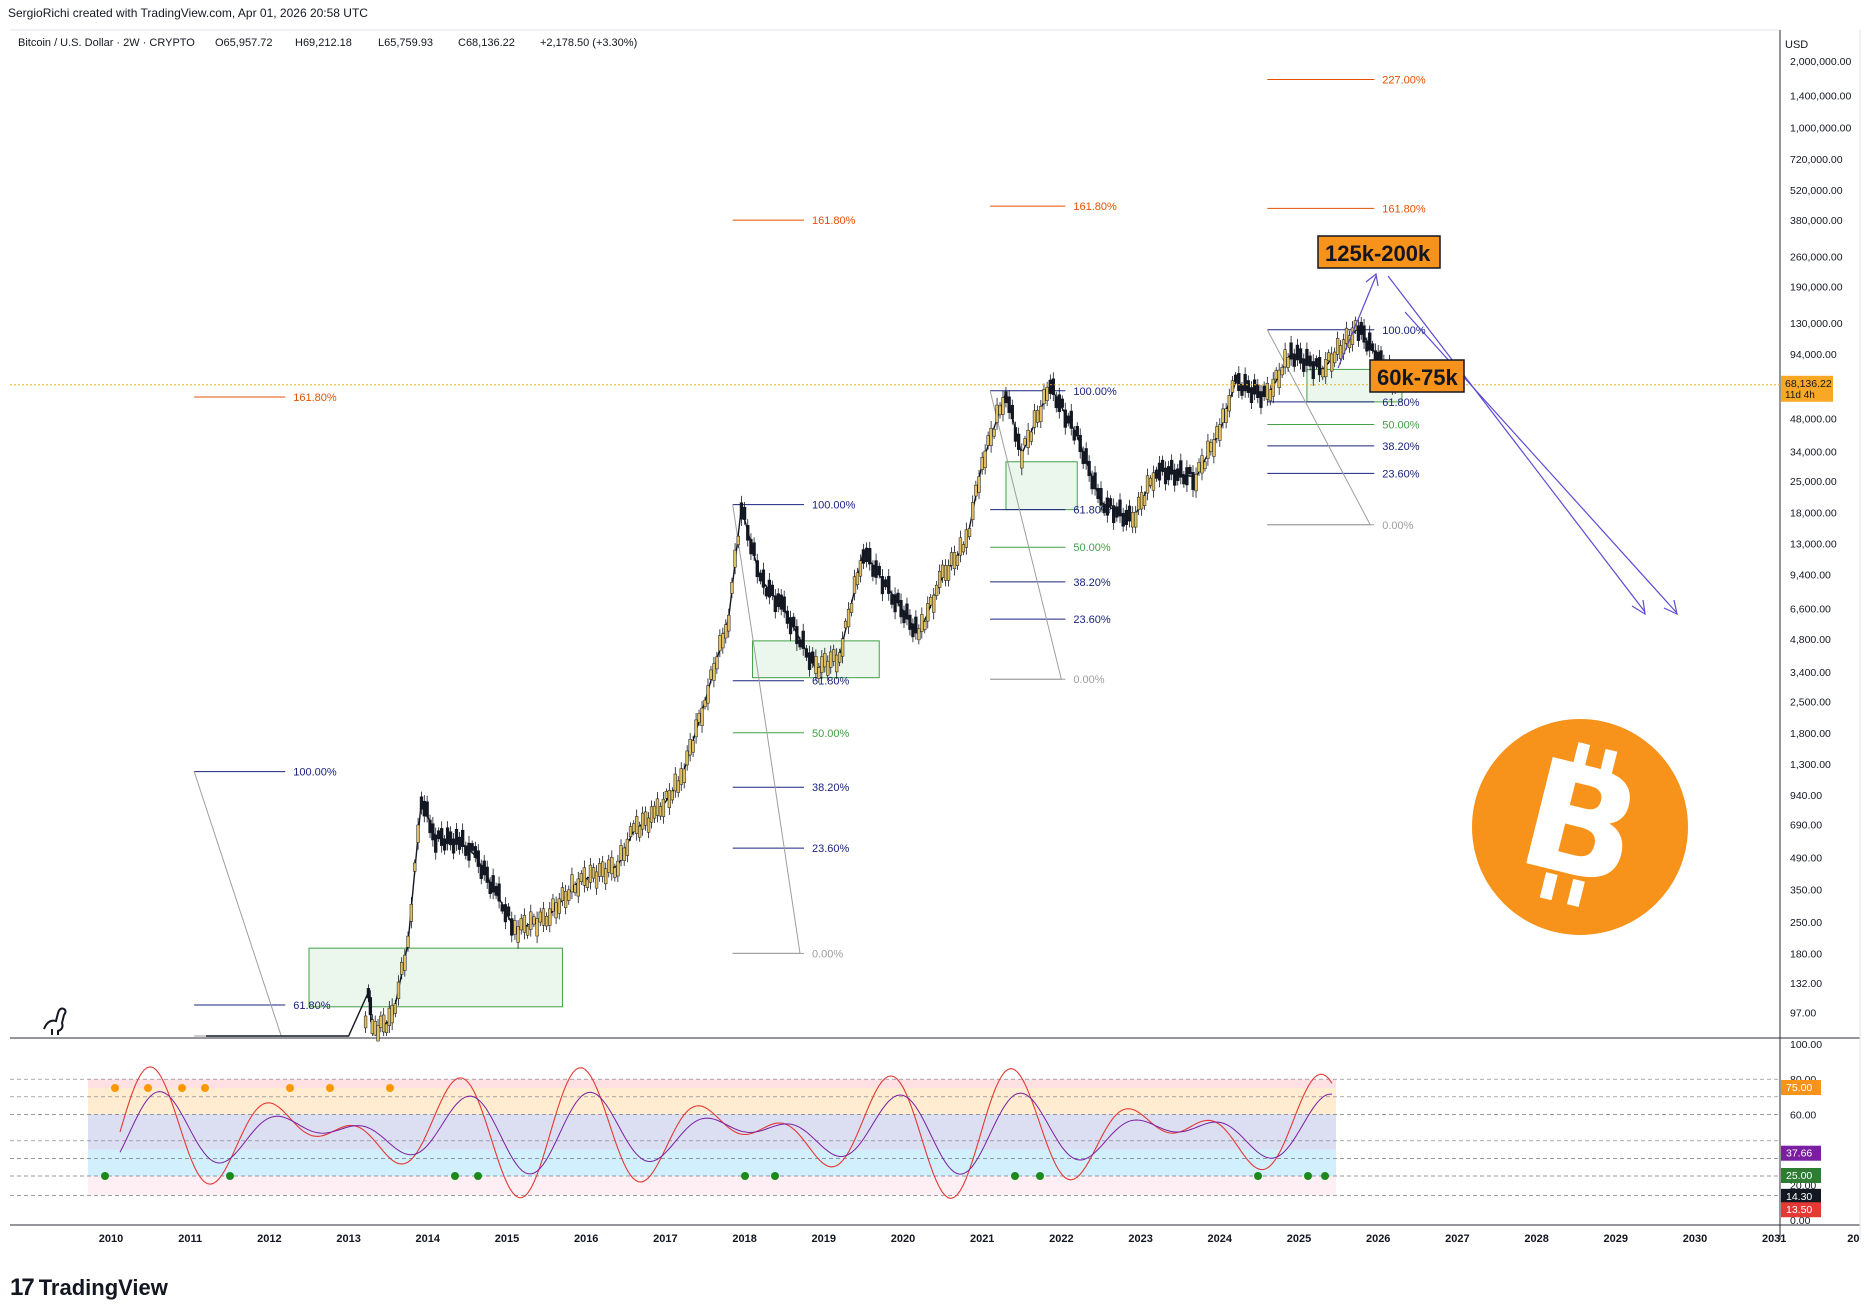 This screenshot has height=1312, width=1869. What do you see at coordinates (1299, 1239) in the screenshot?
I see `x-tick-label: 2025` at bounding box center [1299, 1239].